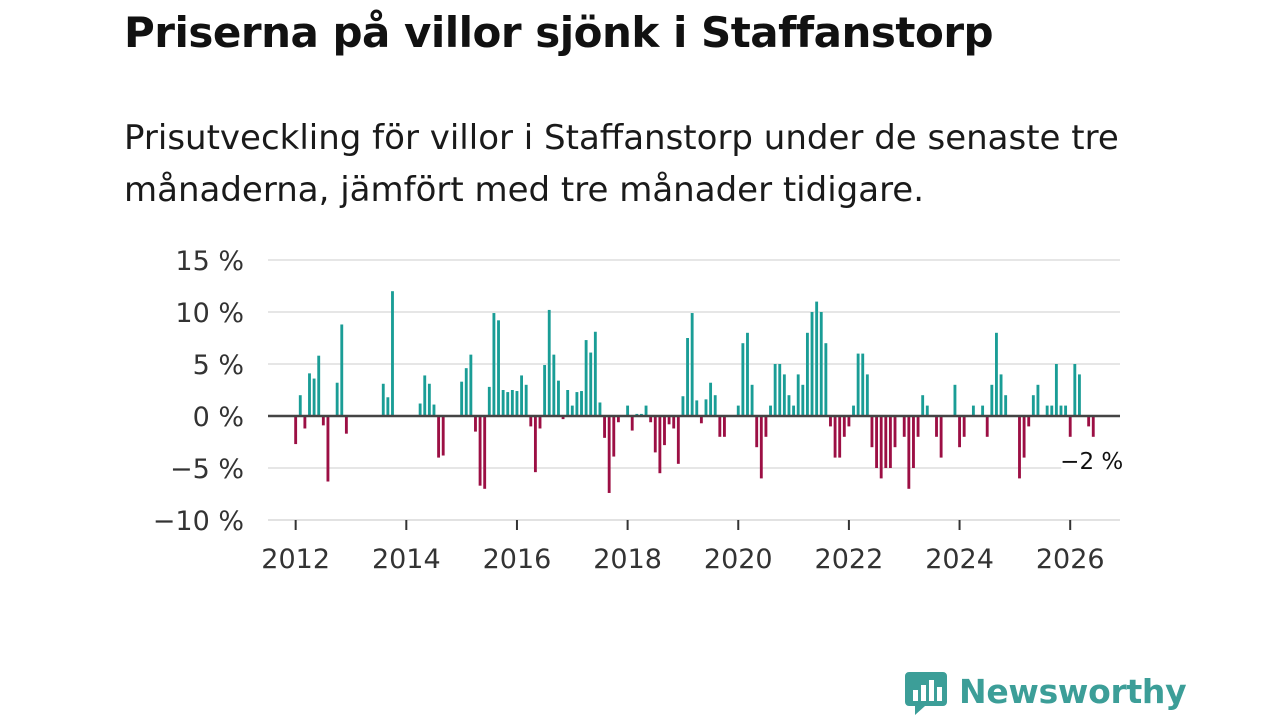 The height and width of the screenshot is (720, 1280). What do you see at coordinates (295, 559) in the screenshot?
I see `x-tick-label: 2012` at bounding box center [295, 559].